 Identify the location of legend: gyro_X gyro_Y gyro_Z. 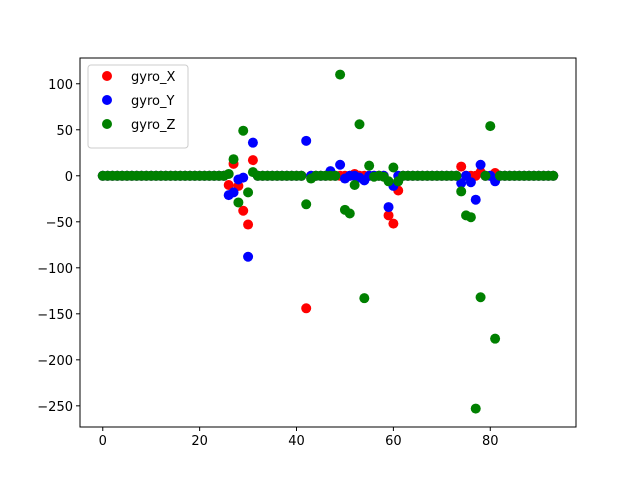
(138, 106).